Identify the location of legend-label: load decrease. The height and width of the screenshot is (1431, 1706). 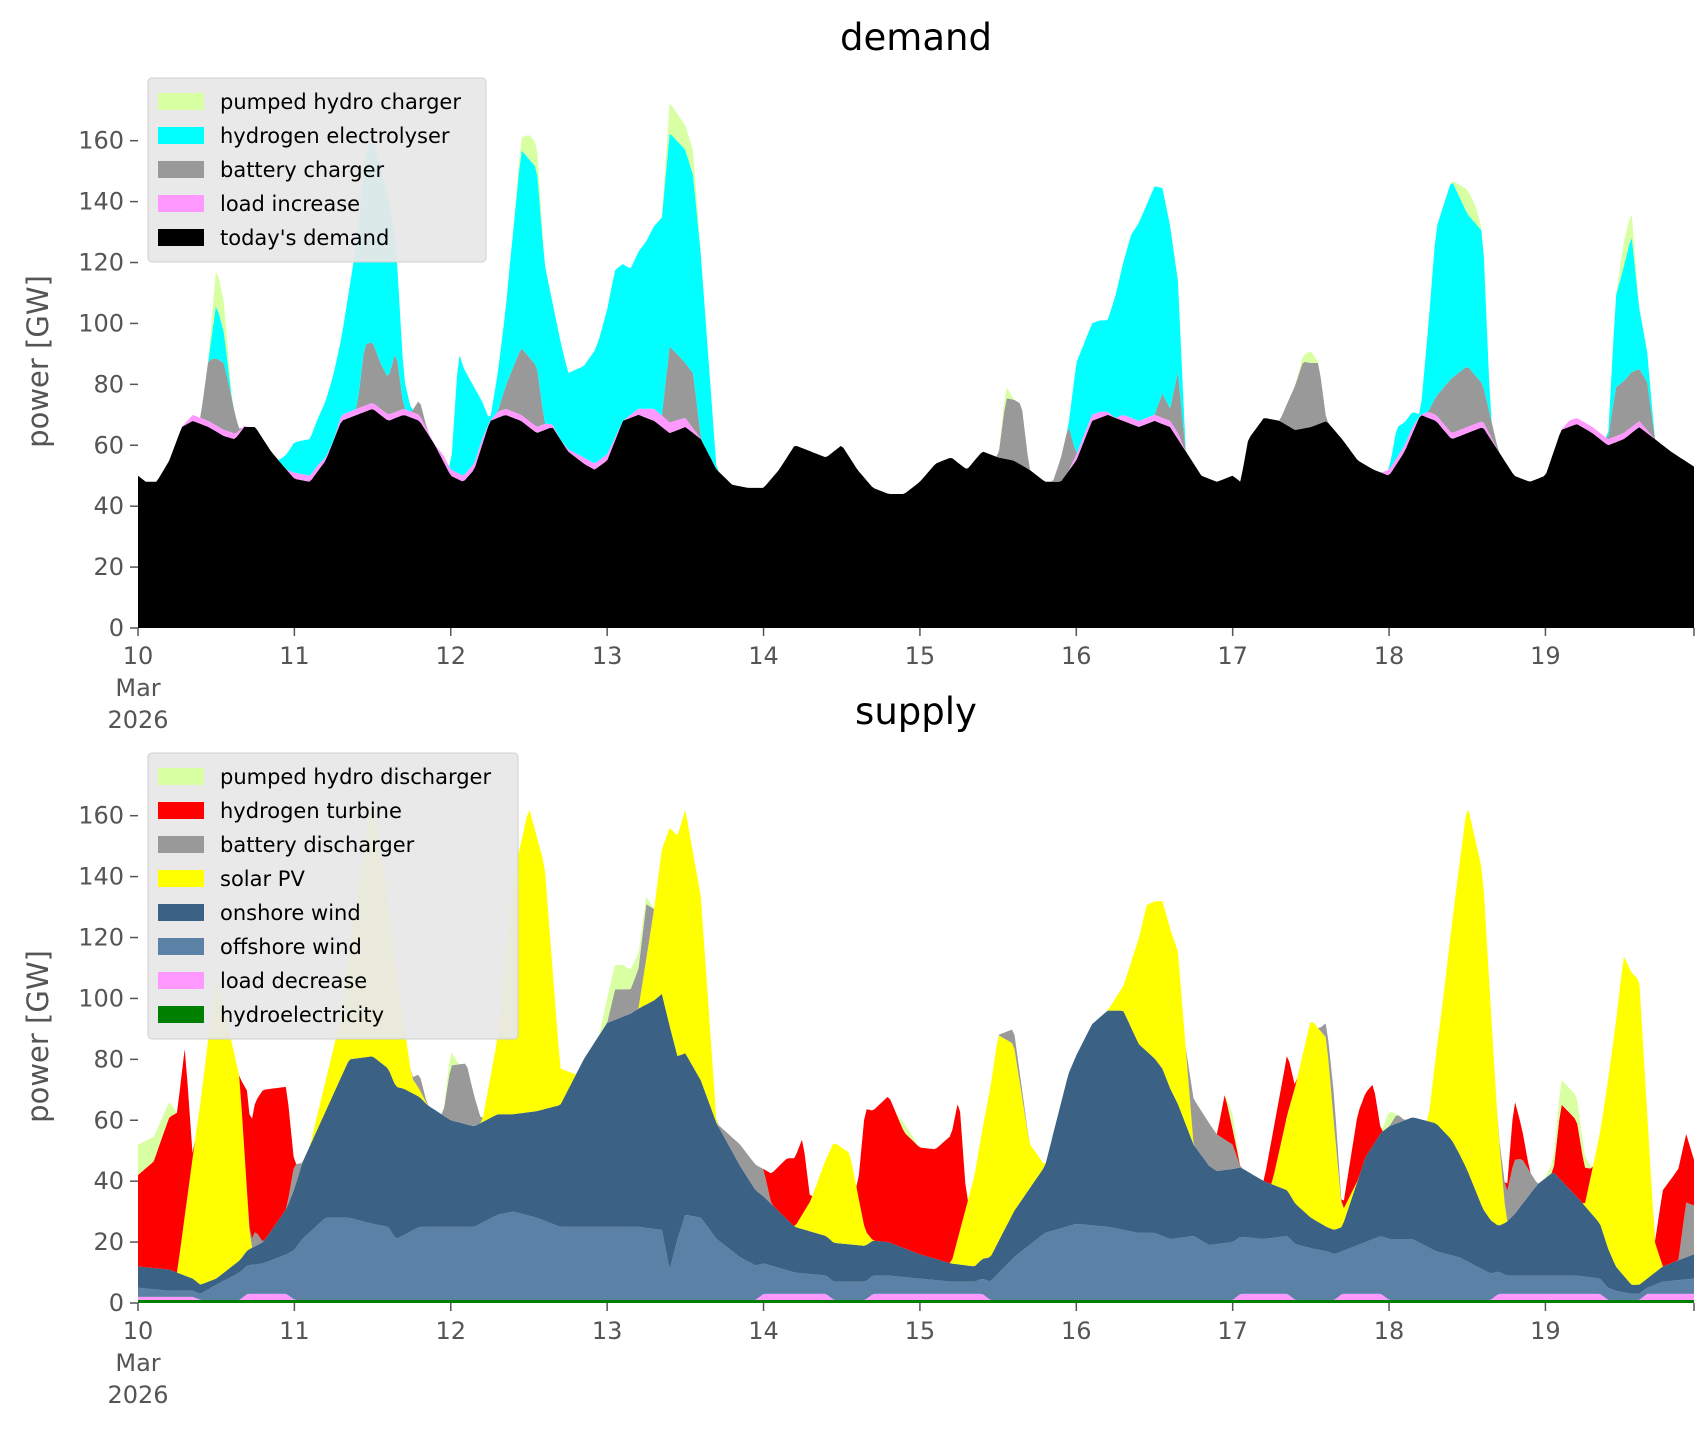
(293, 981).